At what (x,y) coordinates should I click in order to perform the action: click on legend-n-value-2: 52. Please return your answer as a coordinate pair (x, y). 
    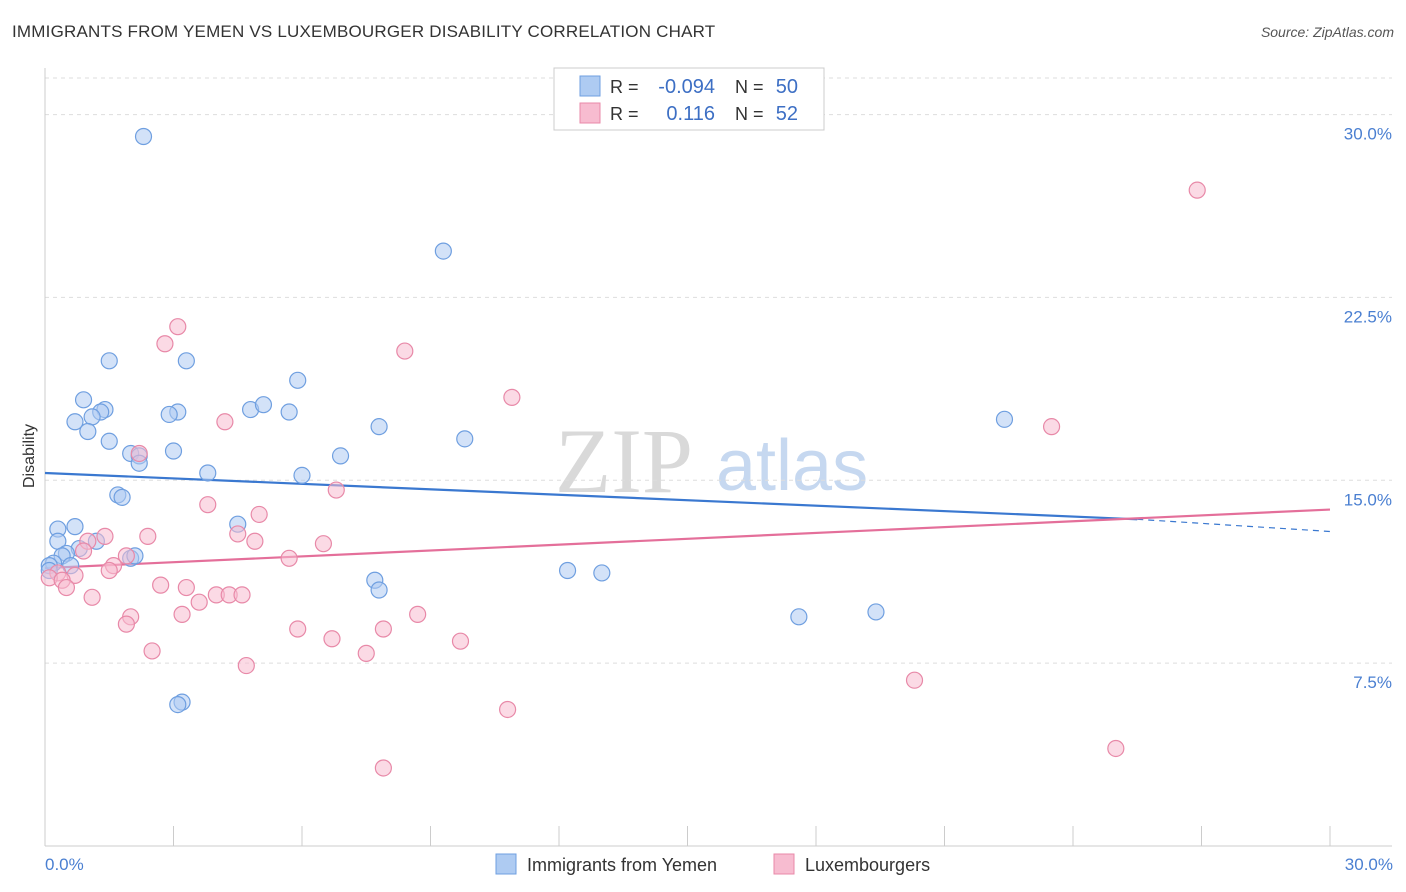
    Looking at the image, I should click on (787, 114).